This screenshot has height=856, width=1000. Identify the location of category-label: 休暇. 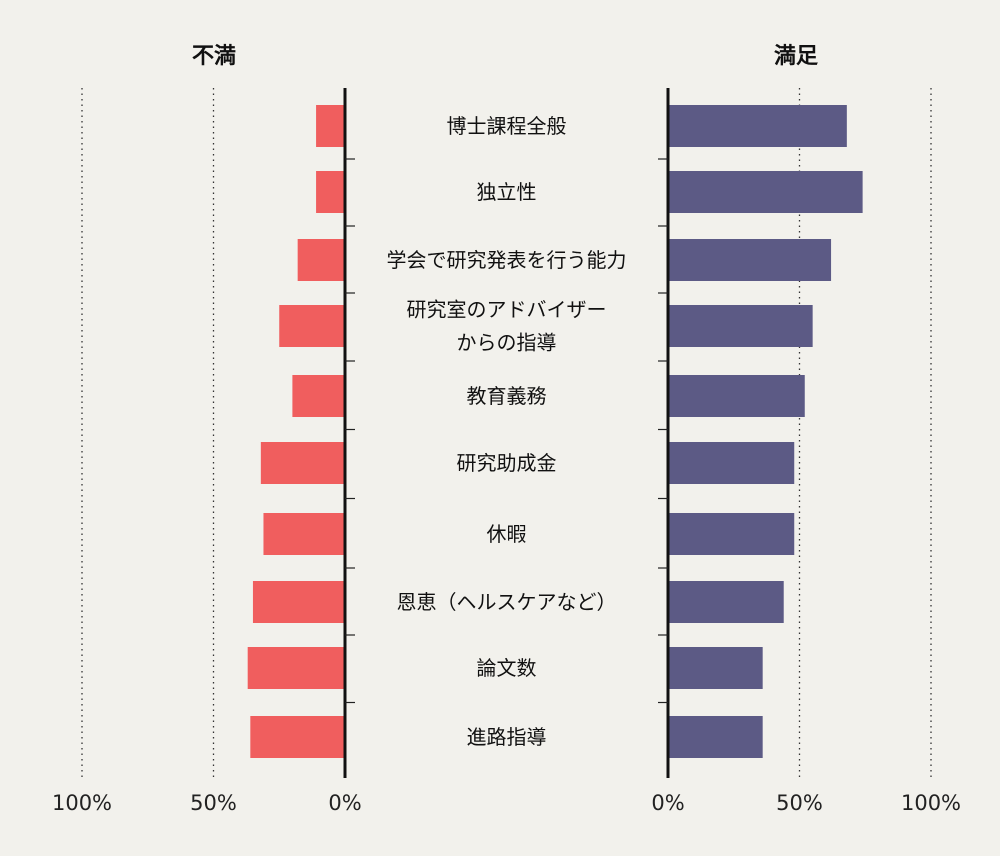
(507, 534).